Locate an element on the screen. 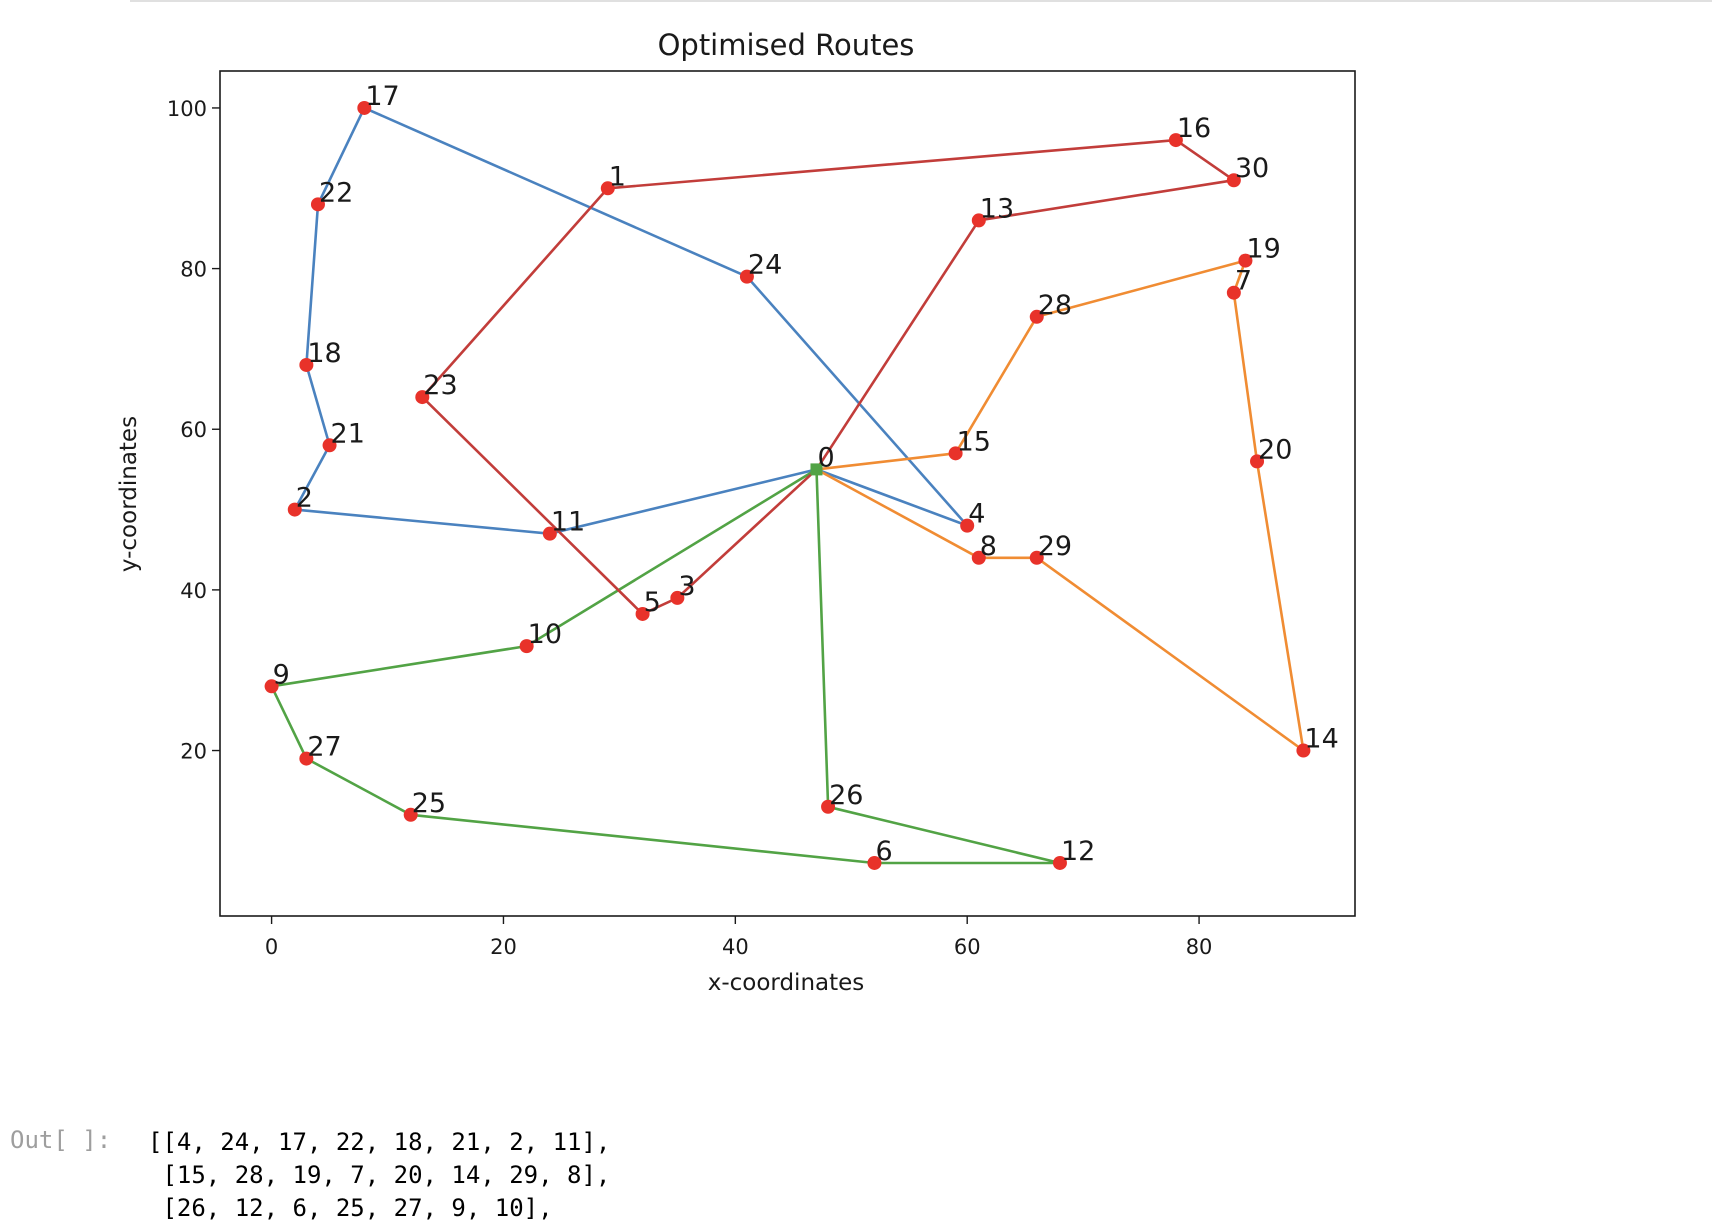 This screenshot has width=1712, height=1225. node-label: 14 is located at coordinates (1321, 739).